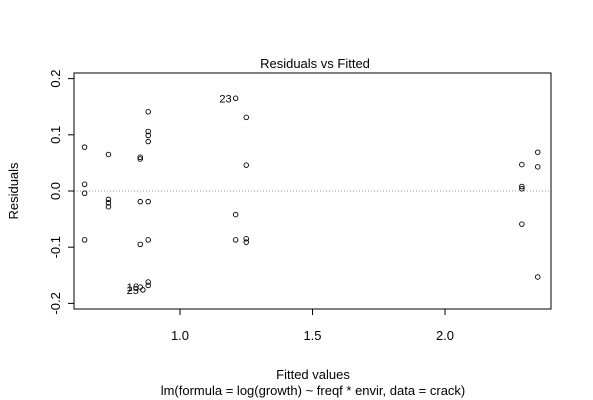 The image size is (593, 400). Describe the element at coordinates (133, 288) in the screenshot. I see `point-label: 16` at that location.